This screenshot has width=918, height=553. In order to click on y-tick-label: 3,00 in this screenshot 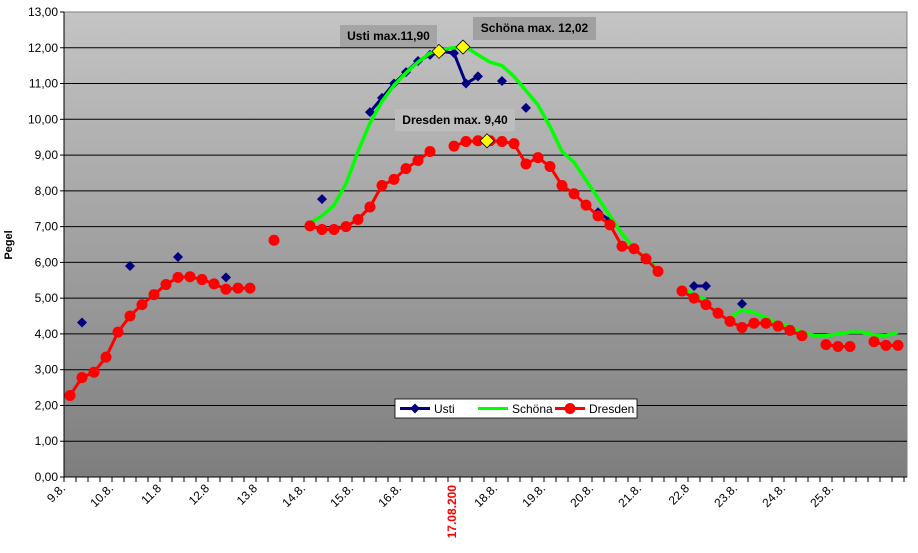, I will do `click(47, 370)`.